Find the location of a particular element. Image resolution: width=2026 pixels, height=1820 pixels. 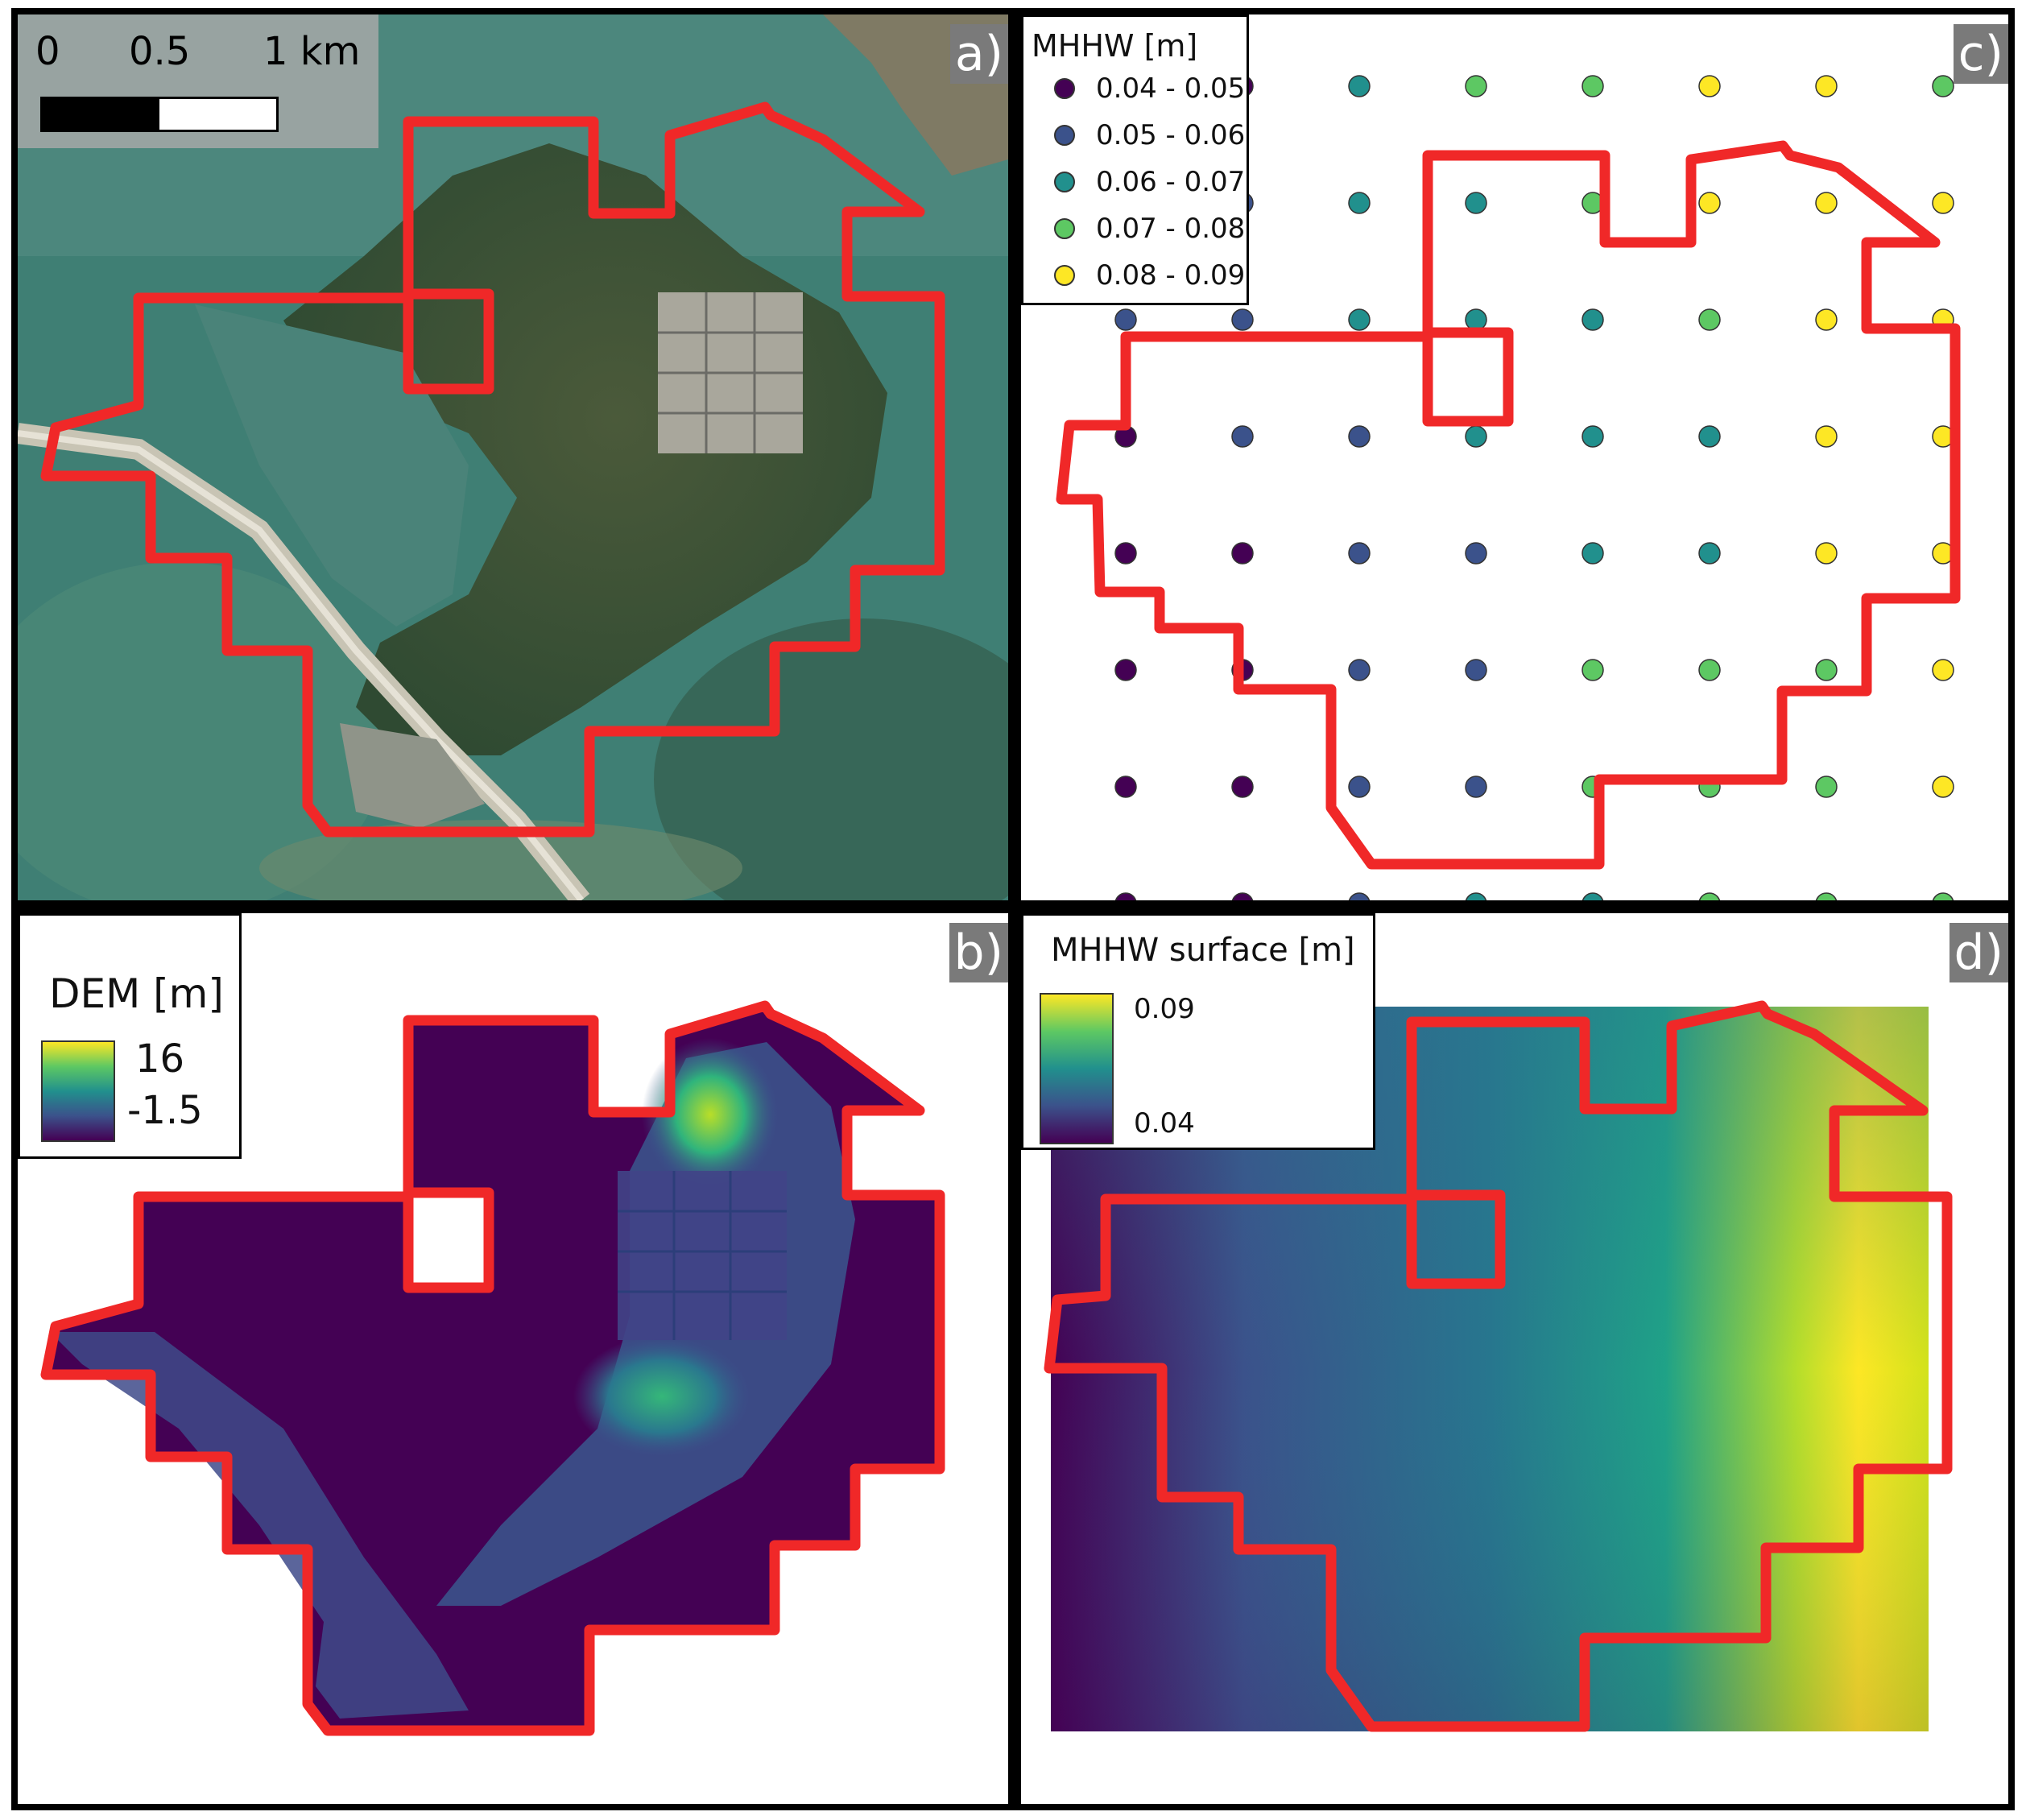

legend-item: 0.04 - 0.05 is located at coordinates (1149, 88).